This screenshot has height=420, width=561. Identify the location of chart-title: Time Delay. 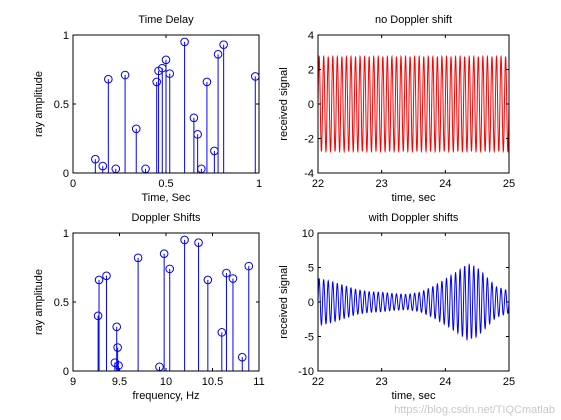
(166, 20).